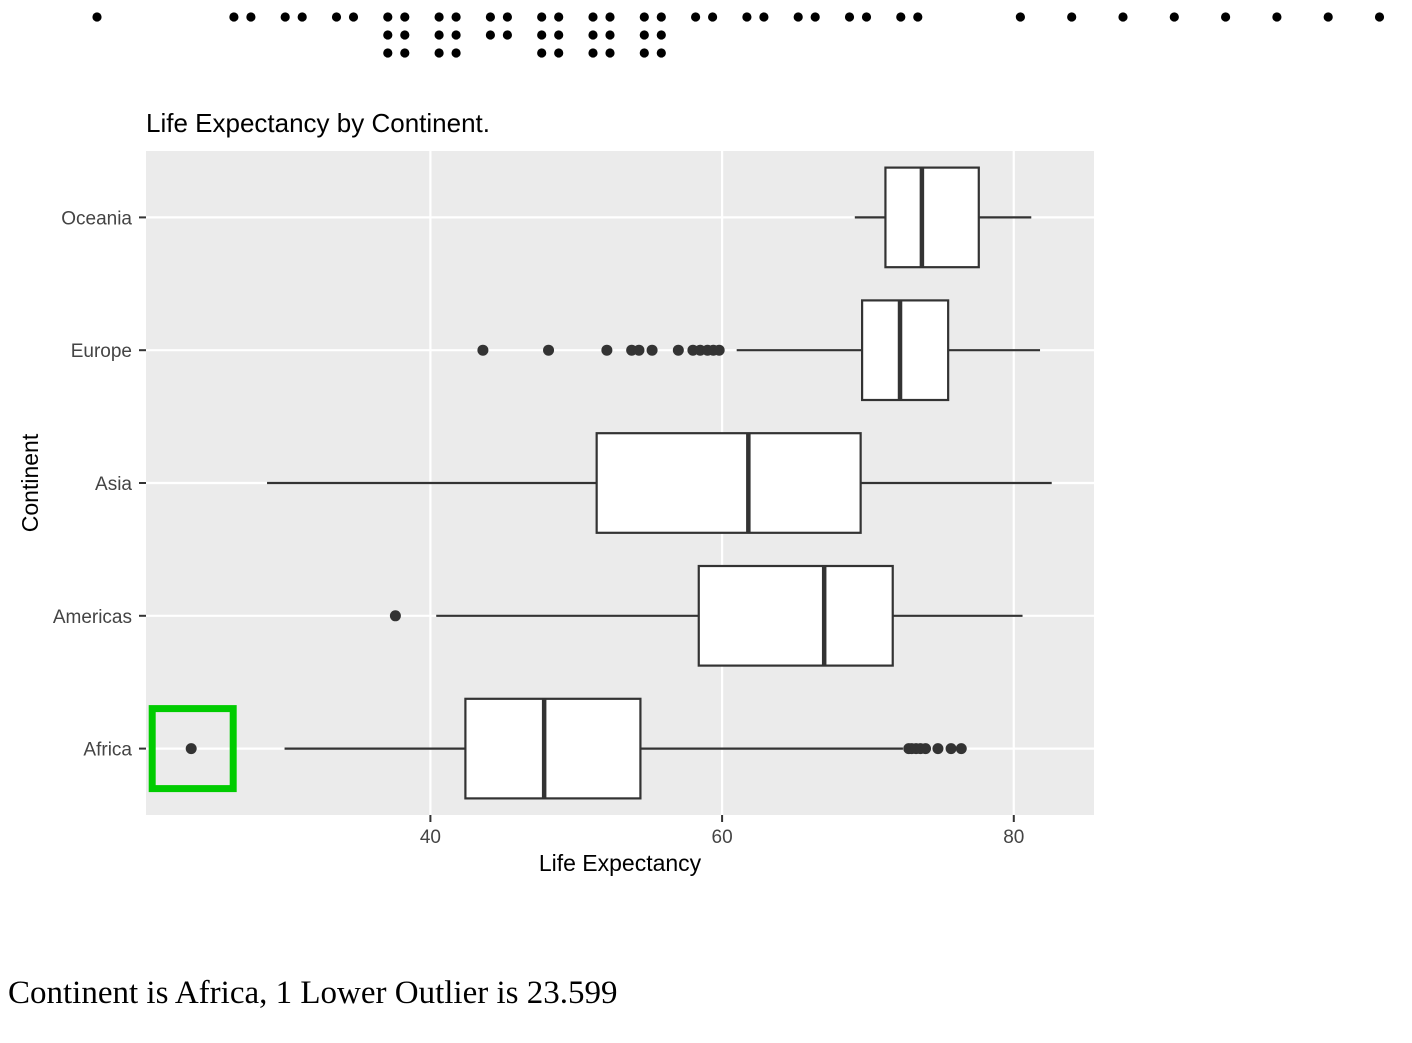 The image size is (1412, 1043). What do you see at coordinates (430, 837) in the screenshot?
I see `x-tick-label: 40` at bounding box center [430, 837].